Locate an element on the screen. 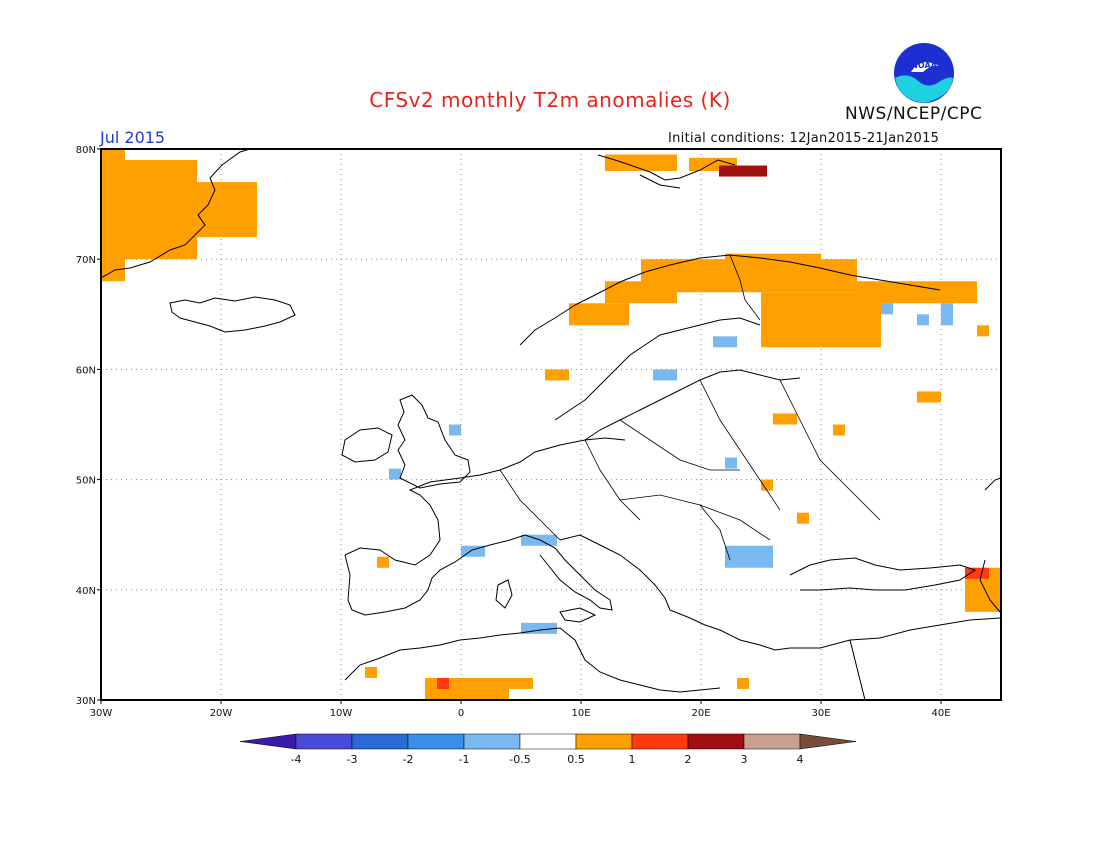  iberia-coast is located at coordinates (408, 582).